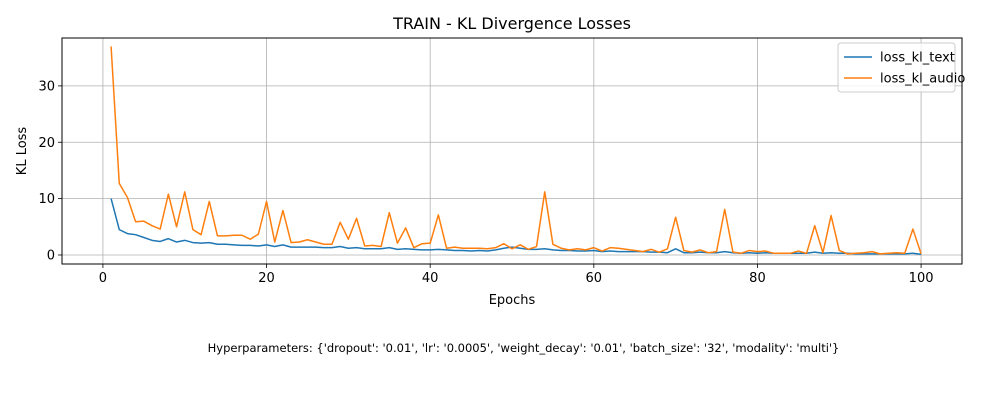  Describe the element at coordinates (50, 171) in the screenshot. I see `y-axis-ticks: 0 10 20 30` at that location.